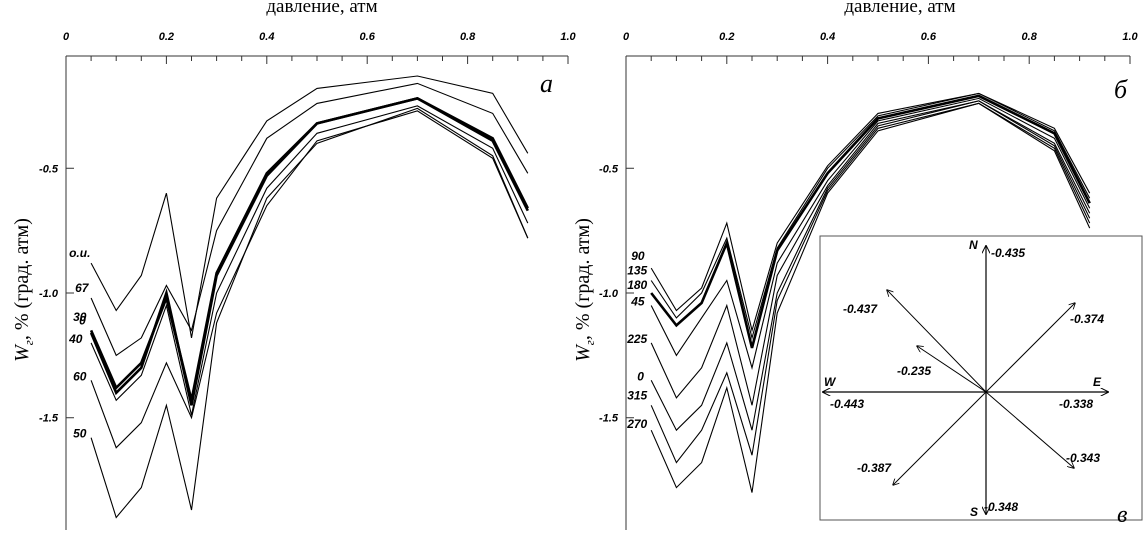 The height and width of the screenshot is (535, 1147). I want to click on panel-b-ylabel: Wг, % (град. атм), so click(584, 290).